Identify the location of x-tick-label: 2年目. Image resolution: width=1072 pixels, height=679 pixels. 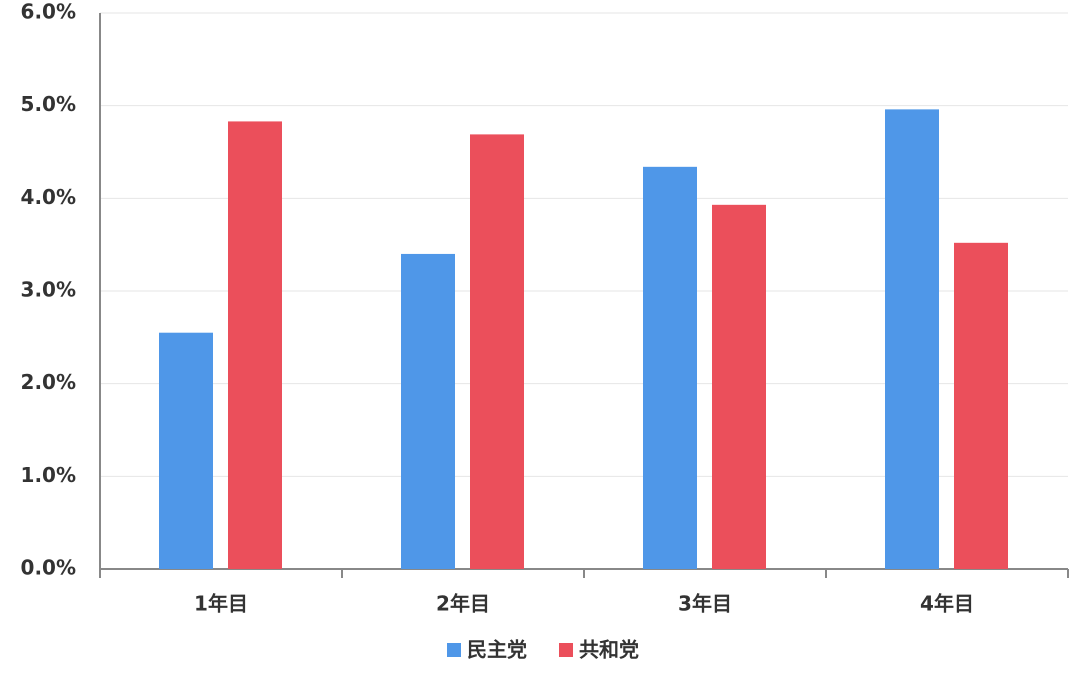
(463, 604).